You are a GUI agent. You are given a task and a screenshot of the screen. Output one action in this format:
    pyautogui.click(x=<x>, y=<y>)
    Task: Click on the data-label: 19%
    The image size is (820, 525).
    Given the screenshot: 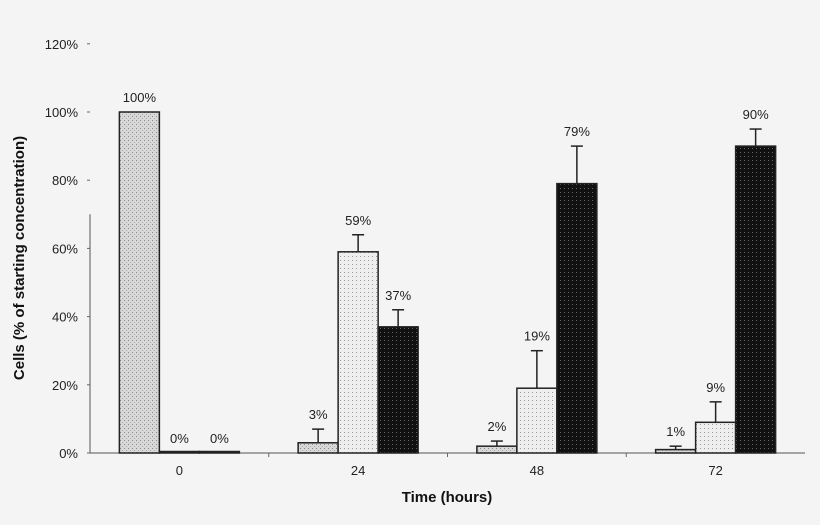 What is the action you would take?
    pyautogui.click(x=537, y=336)
    